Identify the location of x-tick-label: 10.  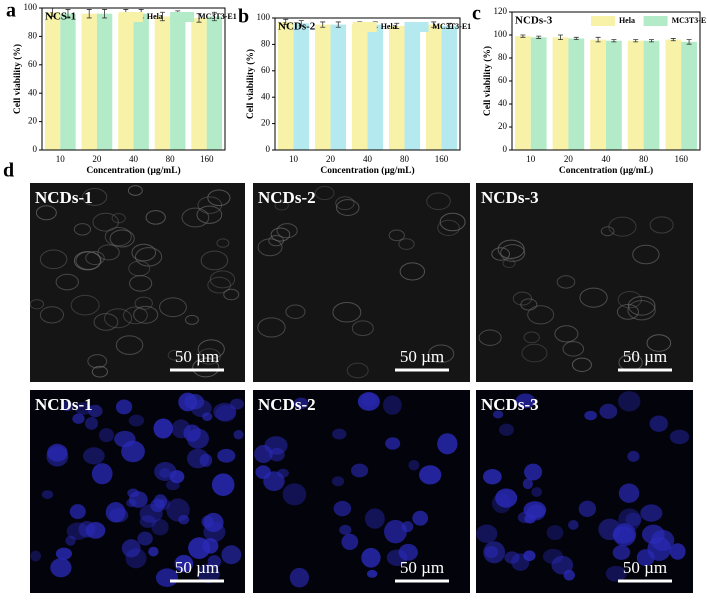
(61, 159).